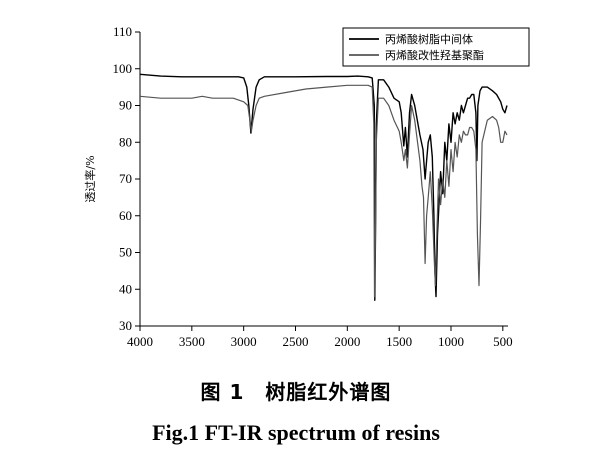 The width and height of the screenshot is (592, 456). I want to click on x-tick-label: 2500, so click(295, 341).